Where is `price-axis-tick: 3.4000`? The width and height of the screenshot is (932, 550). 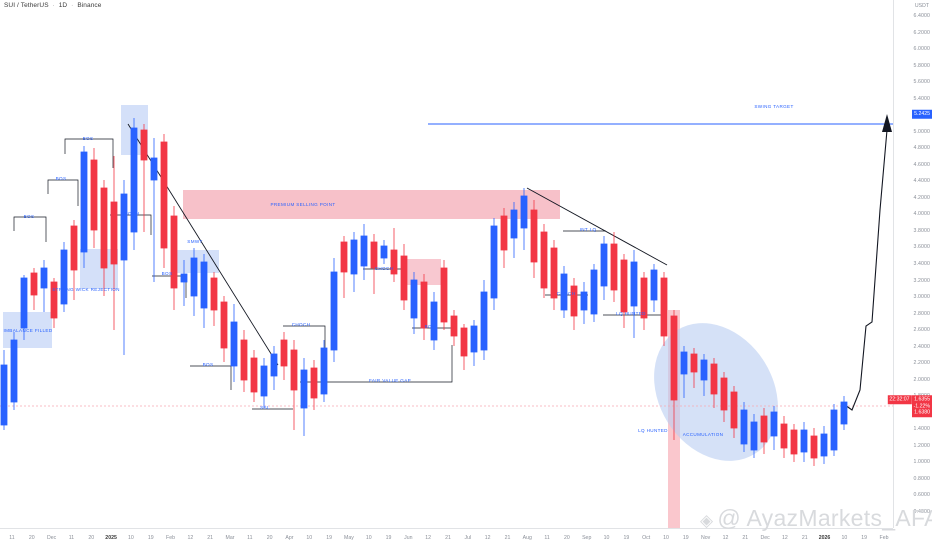 price-axis-tick: 3.4000 is located at coordinates (921, 264).